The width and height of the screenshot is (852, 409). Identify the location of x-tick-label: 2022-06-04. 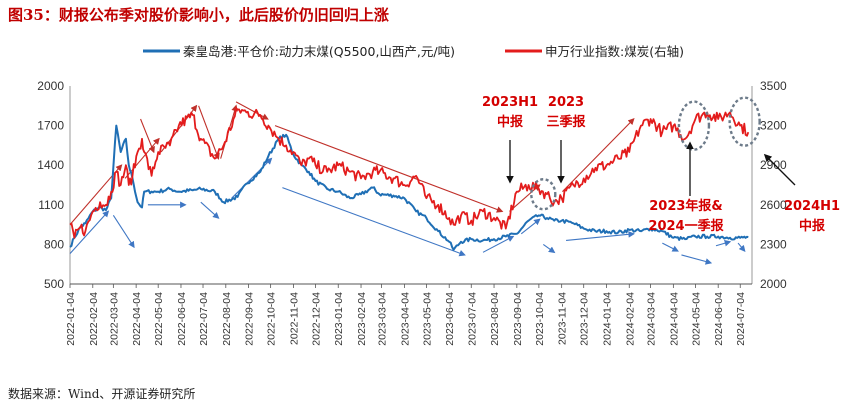
(182, 319).